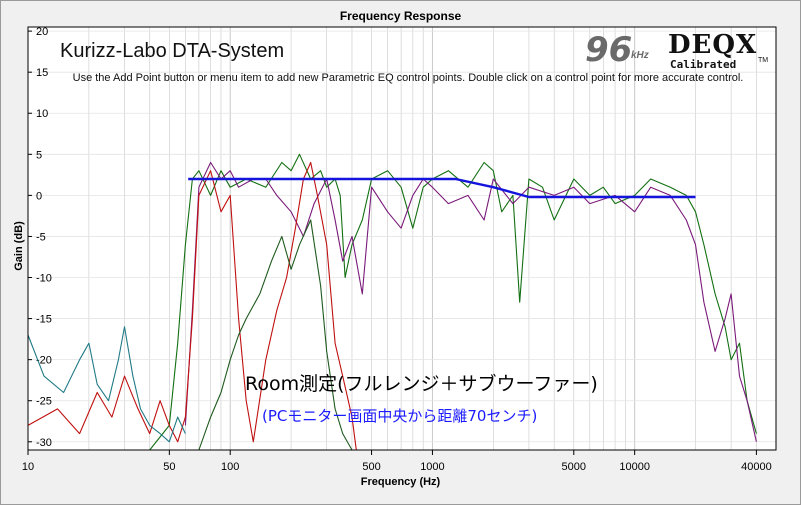 Image resolution: width=801 pixels, height=505 pixels. Describe the element at coordinates (169, 467) in the screenshot. I see `x-tick-label: 50` at that location.